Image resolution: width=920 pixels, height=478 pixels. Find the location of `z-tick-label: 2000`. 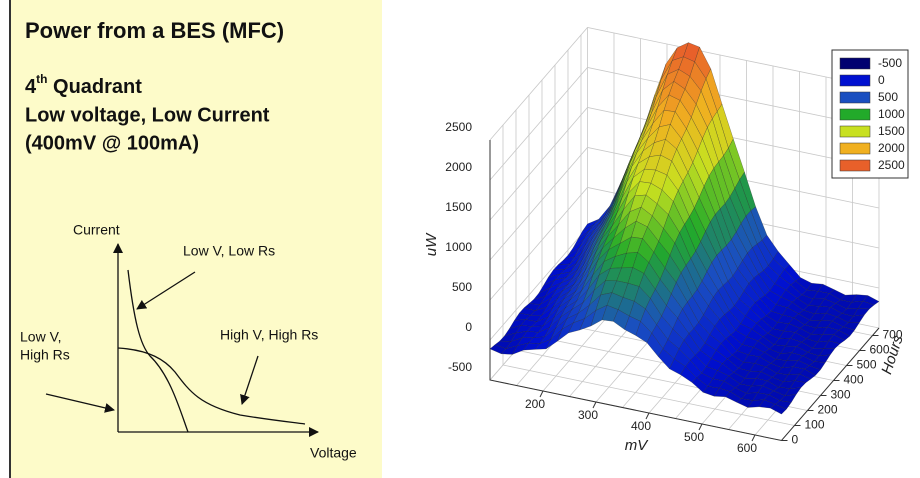

z-tick-label: 2000 is located at coordinates (458, 167).